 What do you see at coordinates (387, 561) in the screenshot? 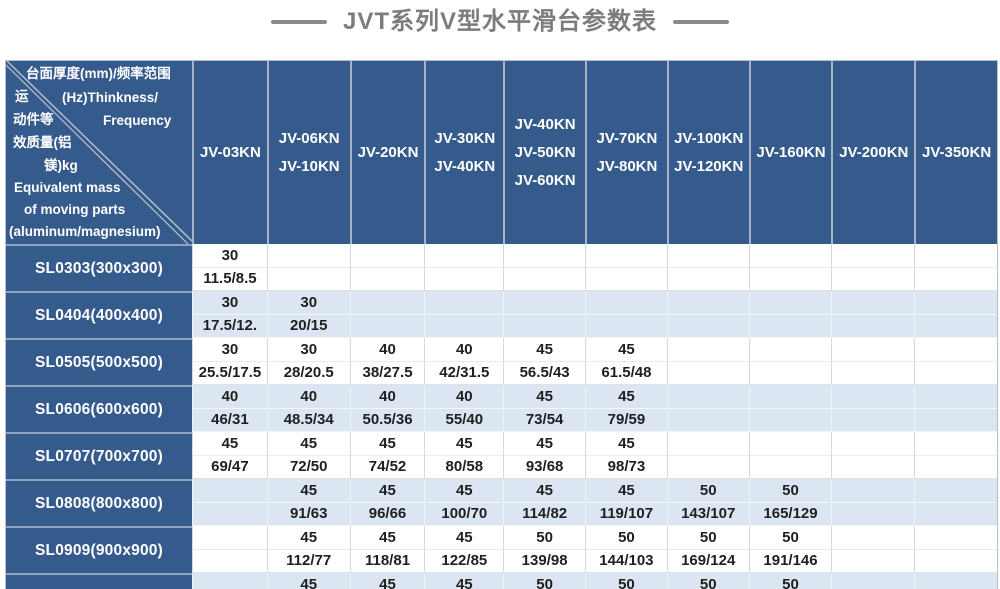
I see `cell-mass-value: 118/81` at bounding box center [387, 561].